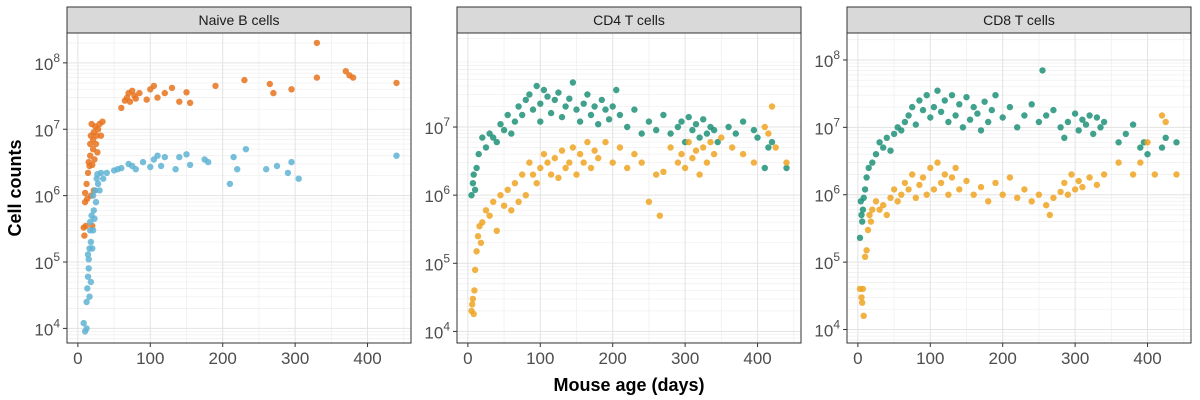 This screenshot has height=400, width=1200. I want to click on y-tick-label: 10⁴, so click(437, 330).